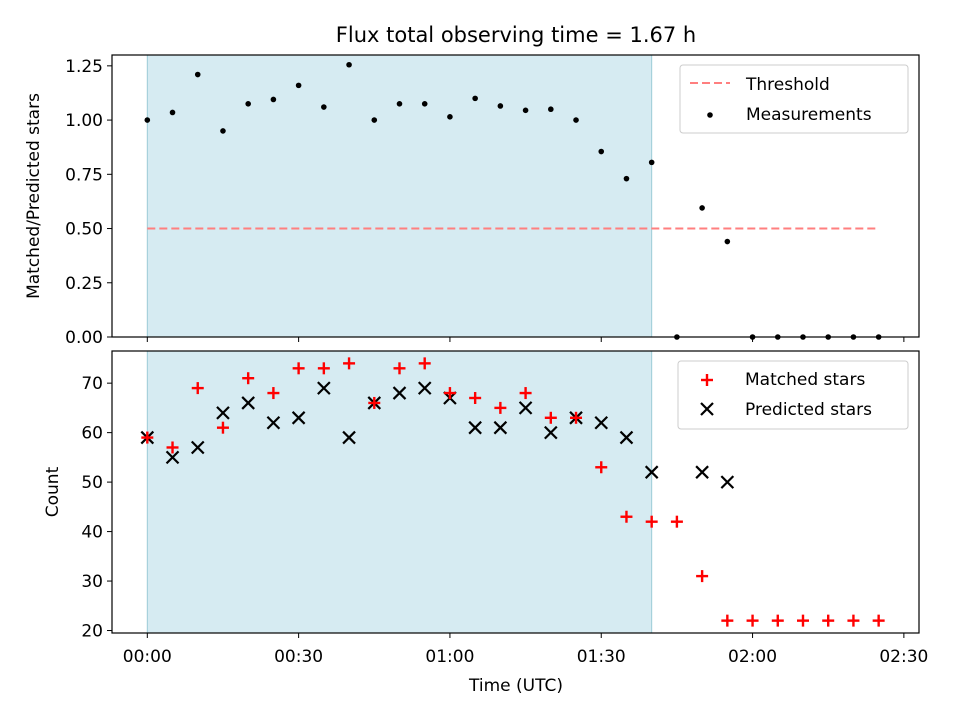 This screenshot has height=720, width=960. What do you see at coordinates (84, 338) in the screenshot?
I see `y-tick-label: 0.00` at bounding box center [84, 338].